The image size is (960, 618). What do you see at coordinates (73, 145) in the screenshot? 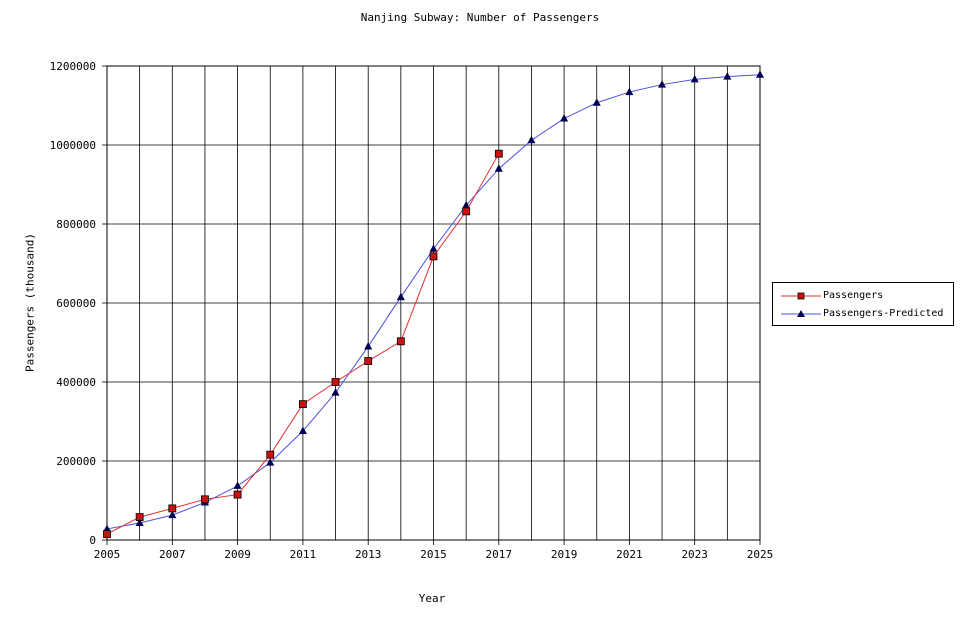
I see `y-tick-label: 1000000` at bounding box center [73, 145].